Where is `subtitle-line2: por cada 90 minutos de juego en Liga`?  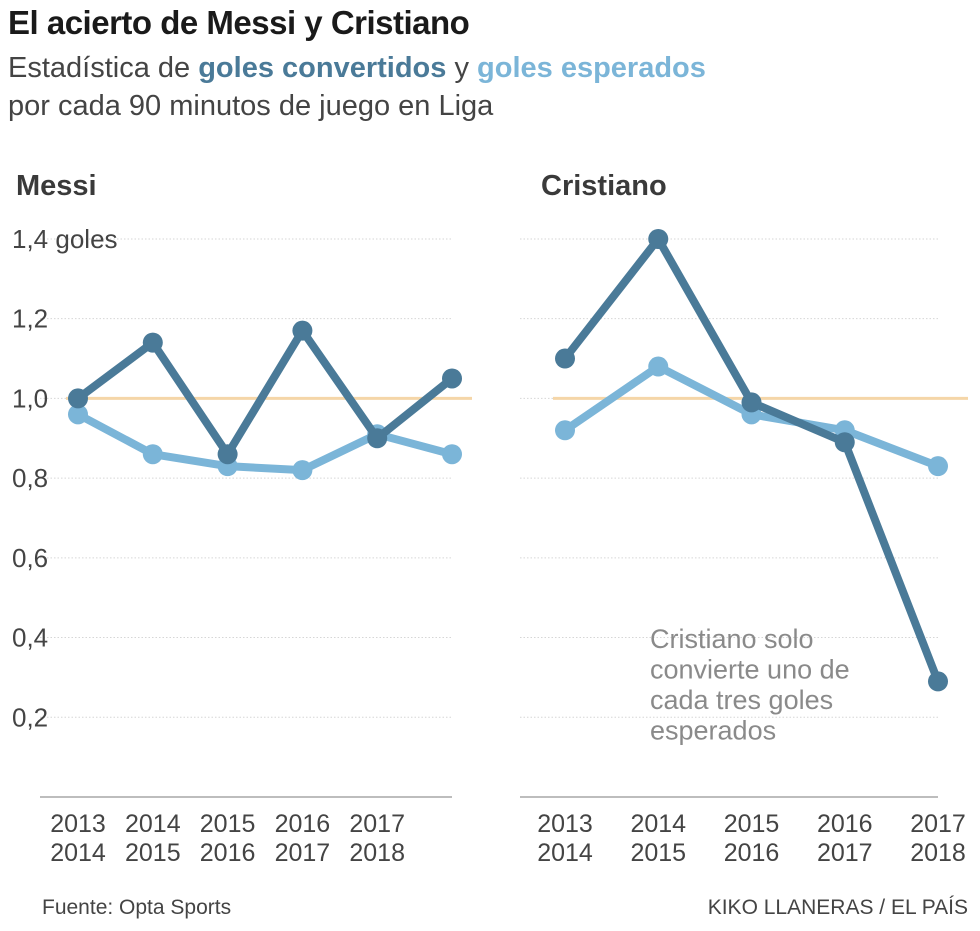 subtitle-line2: por cada 90 minutos de juego en Liga is located at coordinates (251, 106).